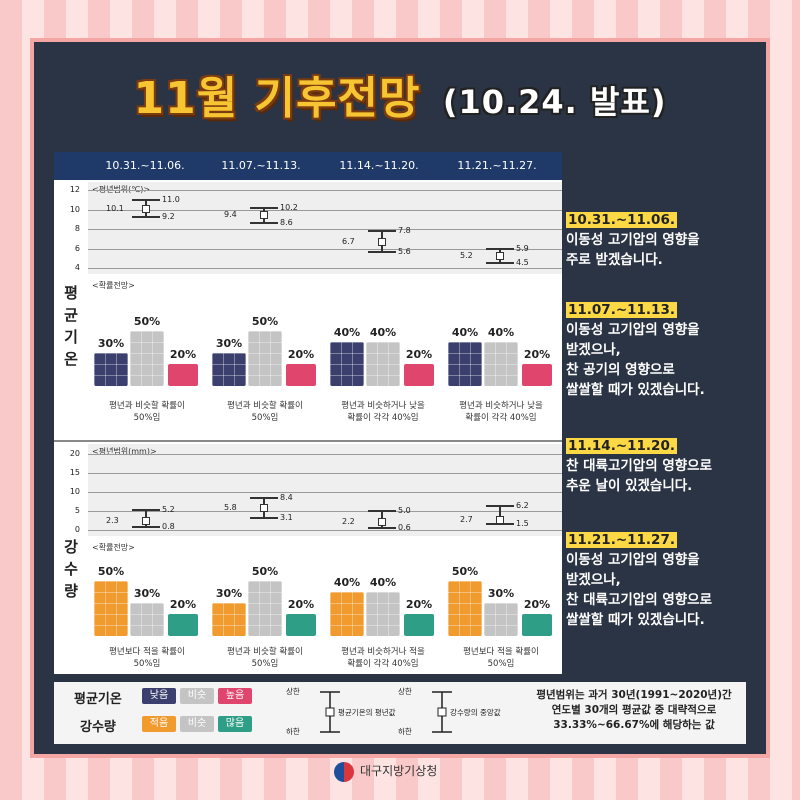 Image resolution: width=800 pixels, height=800 pixels. What do you see at coordinates (593, 580) in the screenshot?
I see `side-note-line: 받겠으나,` at bounding box center [593, 580].